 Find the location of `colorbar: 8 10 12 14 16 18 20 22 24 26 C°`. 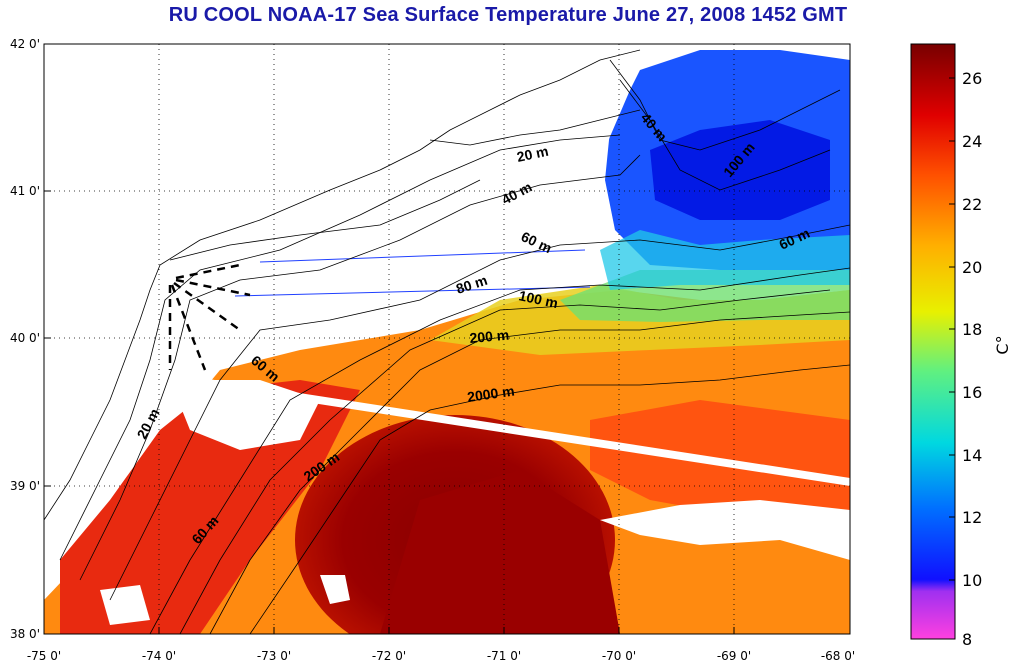

colorbar: 8 10 12 14 16 18 20 22 24 26 C° is located at coordinates (961, 346).